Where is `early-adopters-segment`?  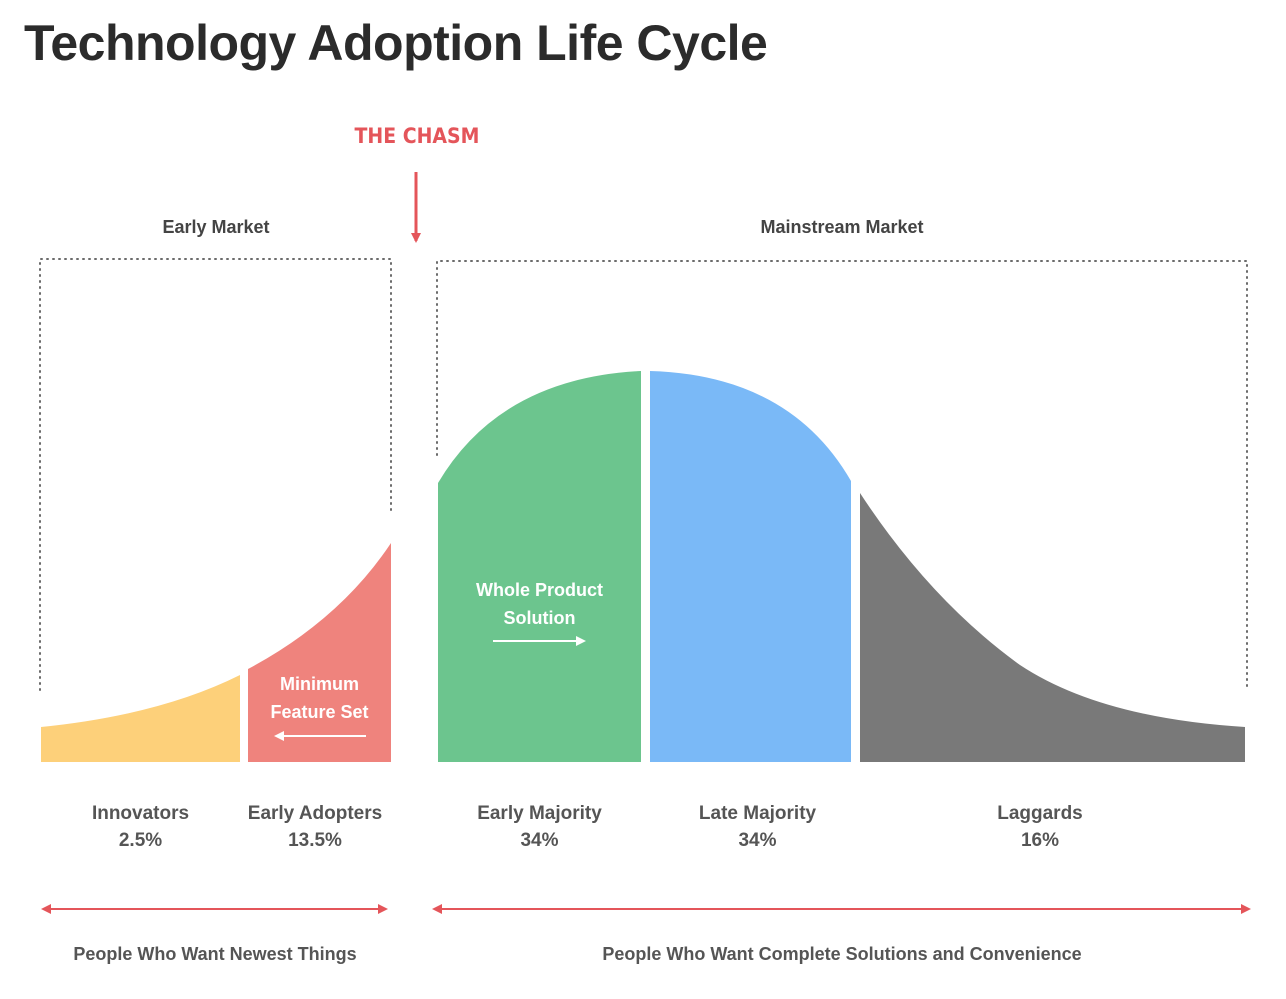 early-adopters-segment is located at coordinates (319, 652).